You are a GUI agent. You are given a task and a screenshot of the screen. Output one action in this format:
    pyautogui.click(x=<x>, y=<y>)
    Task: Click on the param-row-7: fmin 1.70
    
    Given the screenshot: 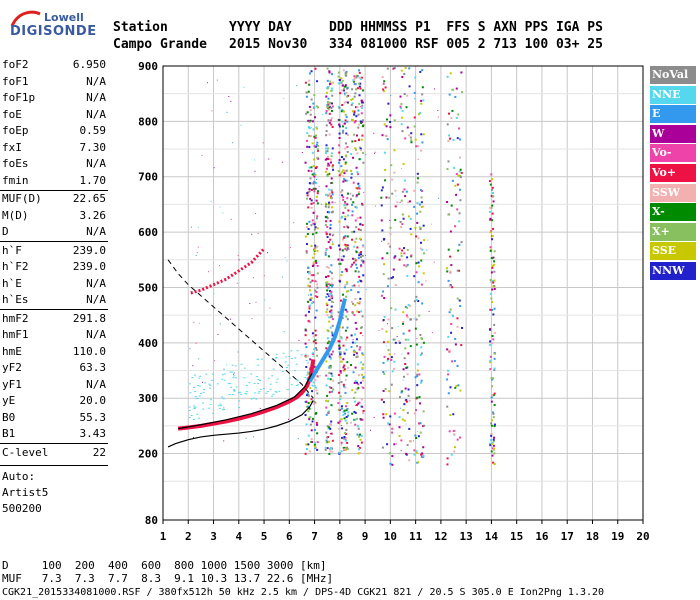 What is the action you would take?
    pyautogui.click(x=54, y=181)
    